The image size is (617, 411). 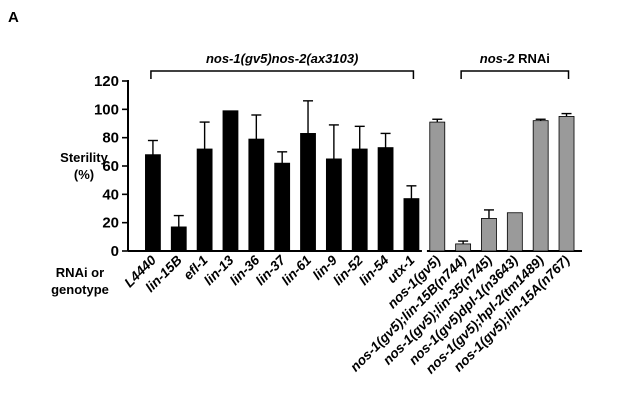 I want to click on category-label: lin-54, so click(x=374, y=270).